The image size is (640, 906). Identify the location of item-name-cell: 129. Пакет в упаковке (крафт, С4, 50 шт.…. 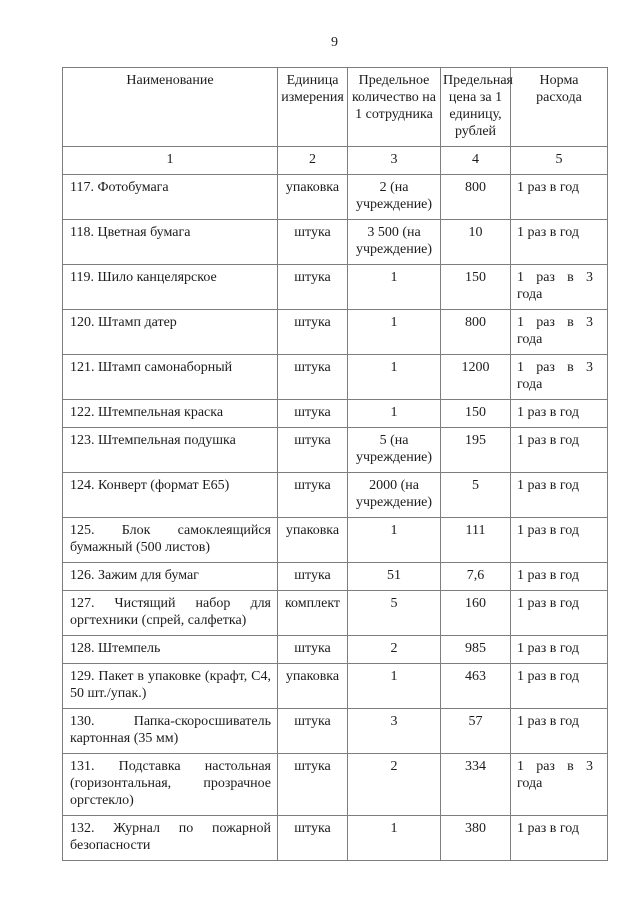
(170, 686).